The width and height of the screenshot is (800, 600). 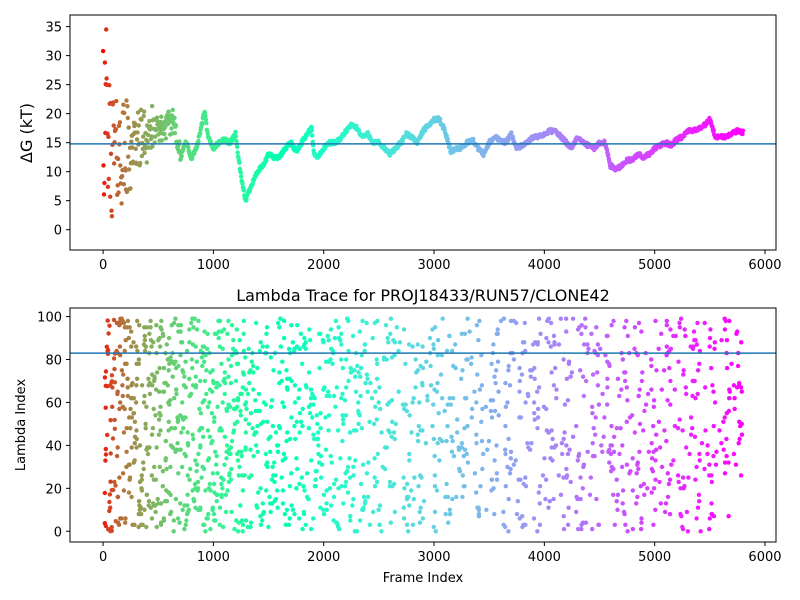 What do you see at coordinates (323, 557) in the screenshot?
I see `bottom-x-tick-label: 2000` at bounding box center [323, 557].